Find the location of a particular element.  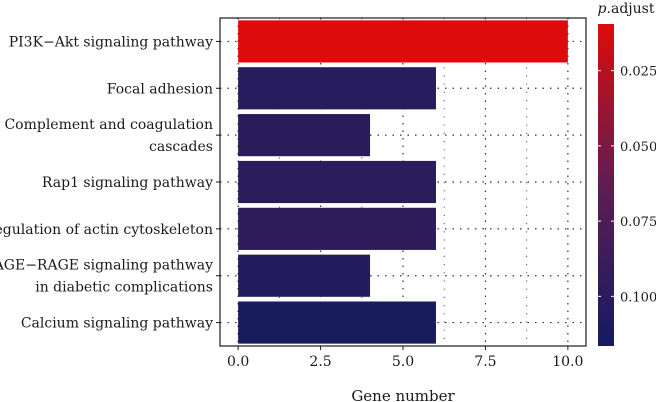

y-tick-label-line: Complement and coagulation is located at coordinates (108, 125).